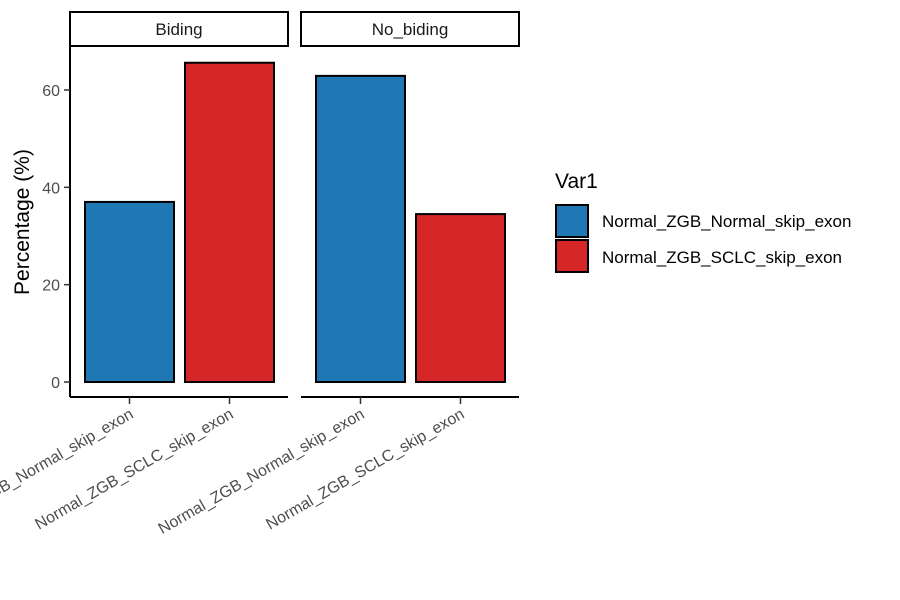 Image resolution: width=900 pixels, height=600 pixels. What do you see at coordinates (360, 229) in the screenshot?
I see `bar-no-biding-normal` at bounding box center [360, 229].